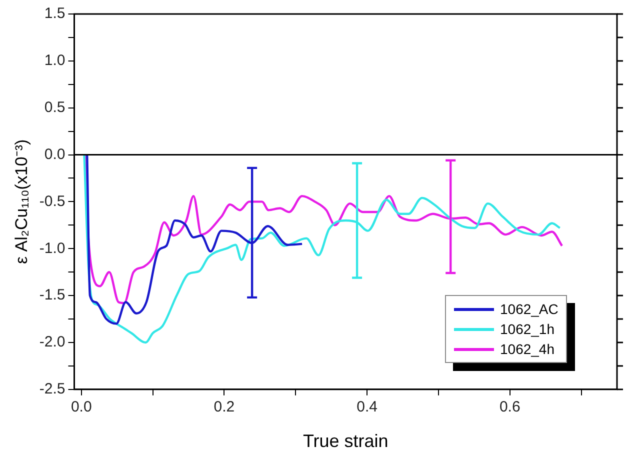  Describe the element at coordinates (527, 349) in the screenshot. I see `legend-label: 1062_4h` at that location.